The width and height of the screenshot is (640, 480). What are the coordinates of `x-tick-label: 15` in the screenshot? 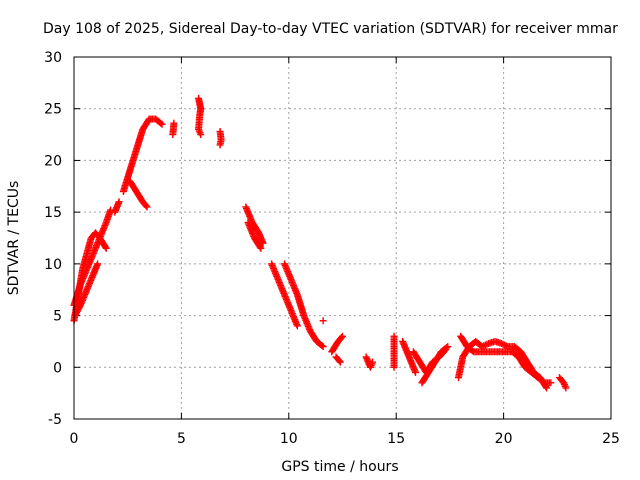 It's located at (396, 439).